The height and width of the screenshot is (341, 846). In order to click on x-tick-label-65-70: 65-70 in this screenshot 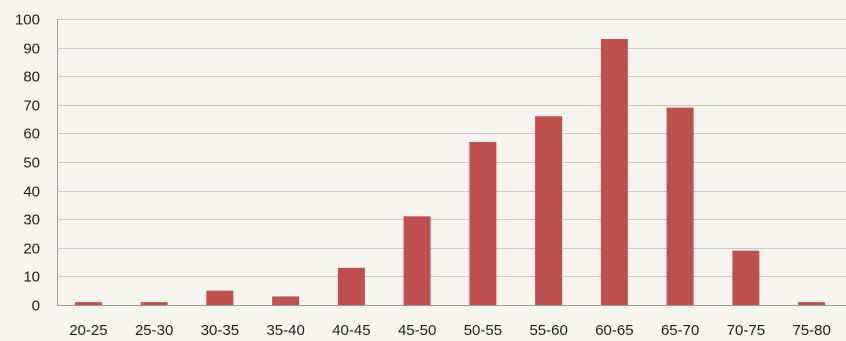, I will do `click(680, 330)`.